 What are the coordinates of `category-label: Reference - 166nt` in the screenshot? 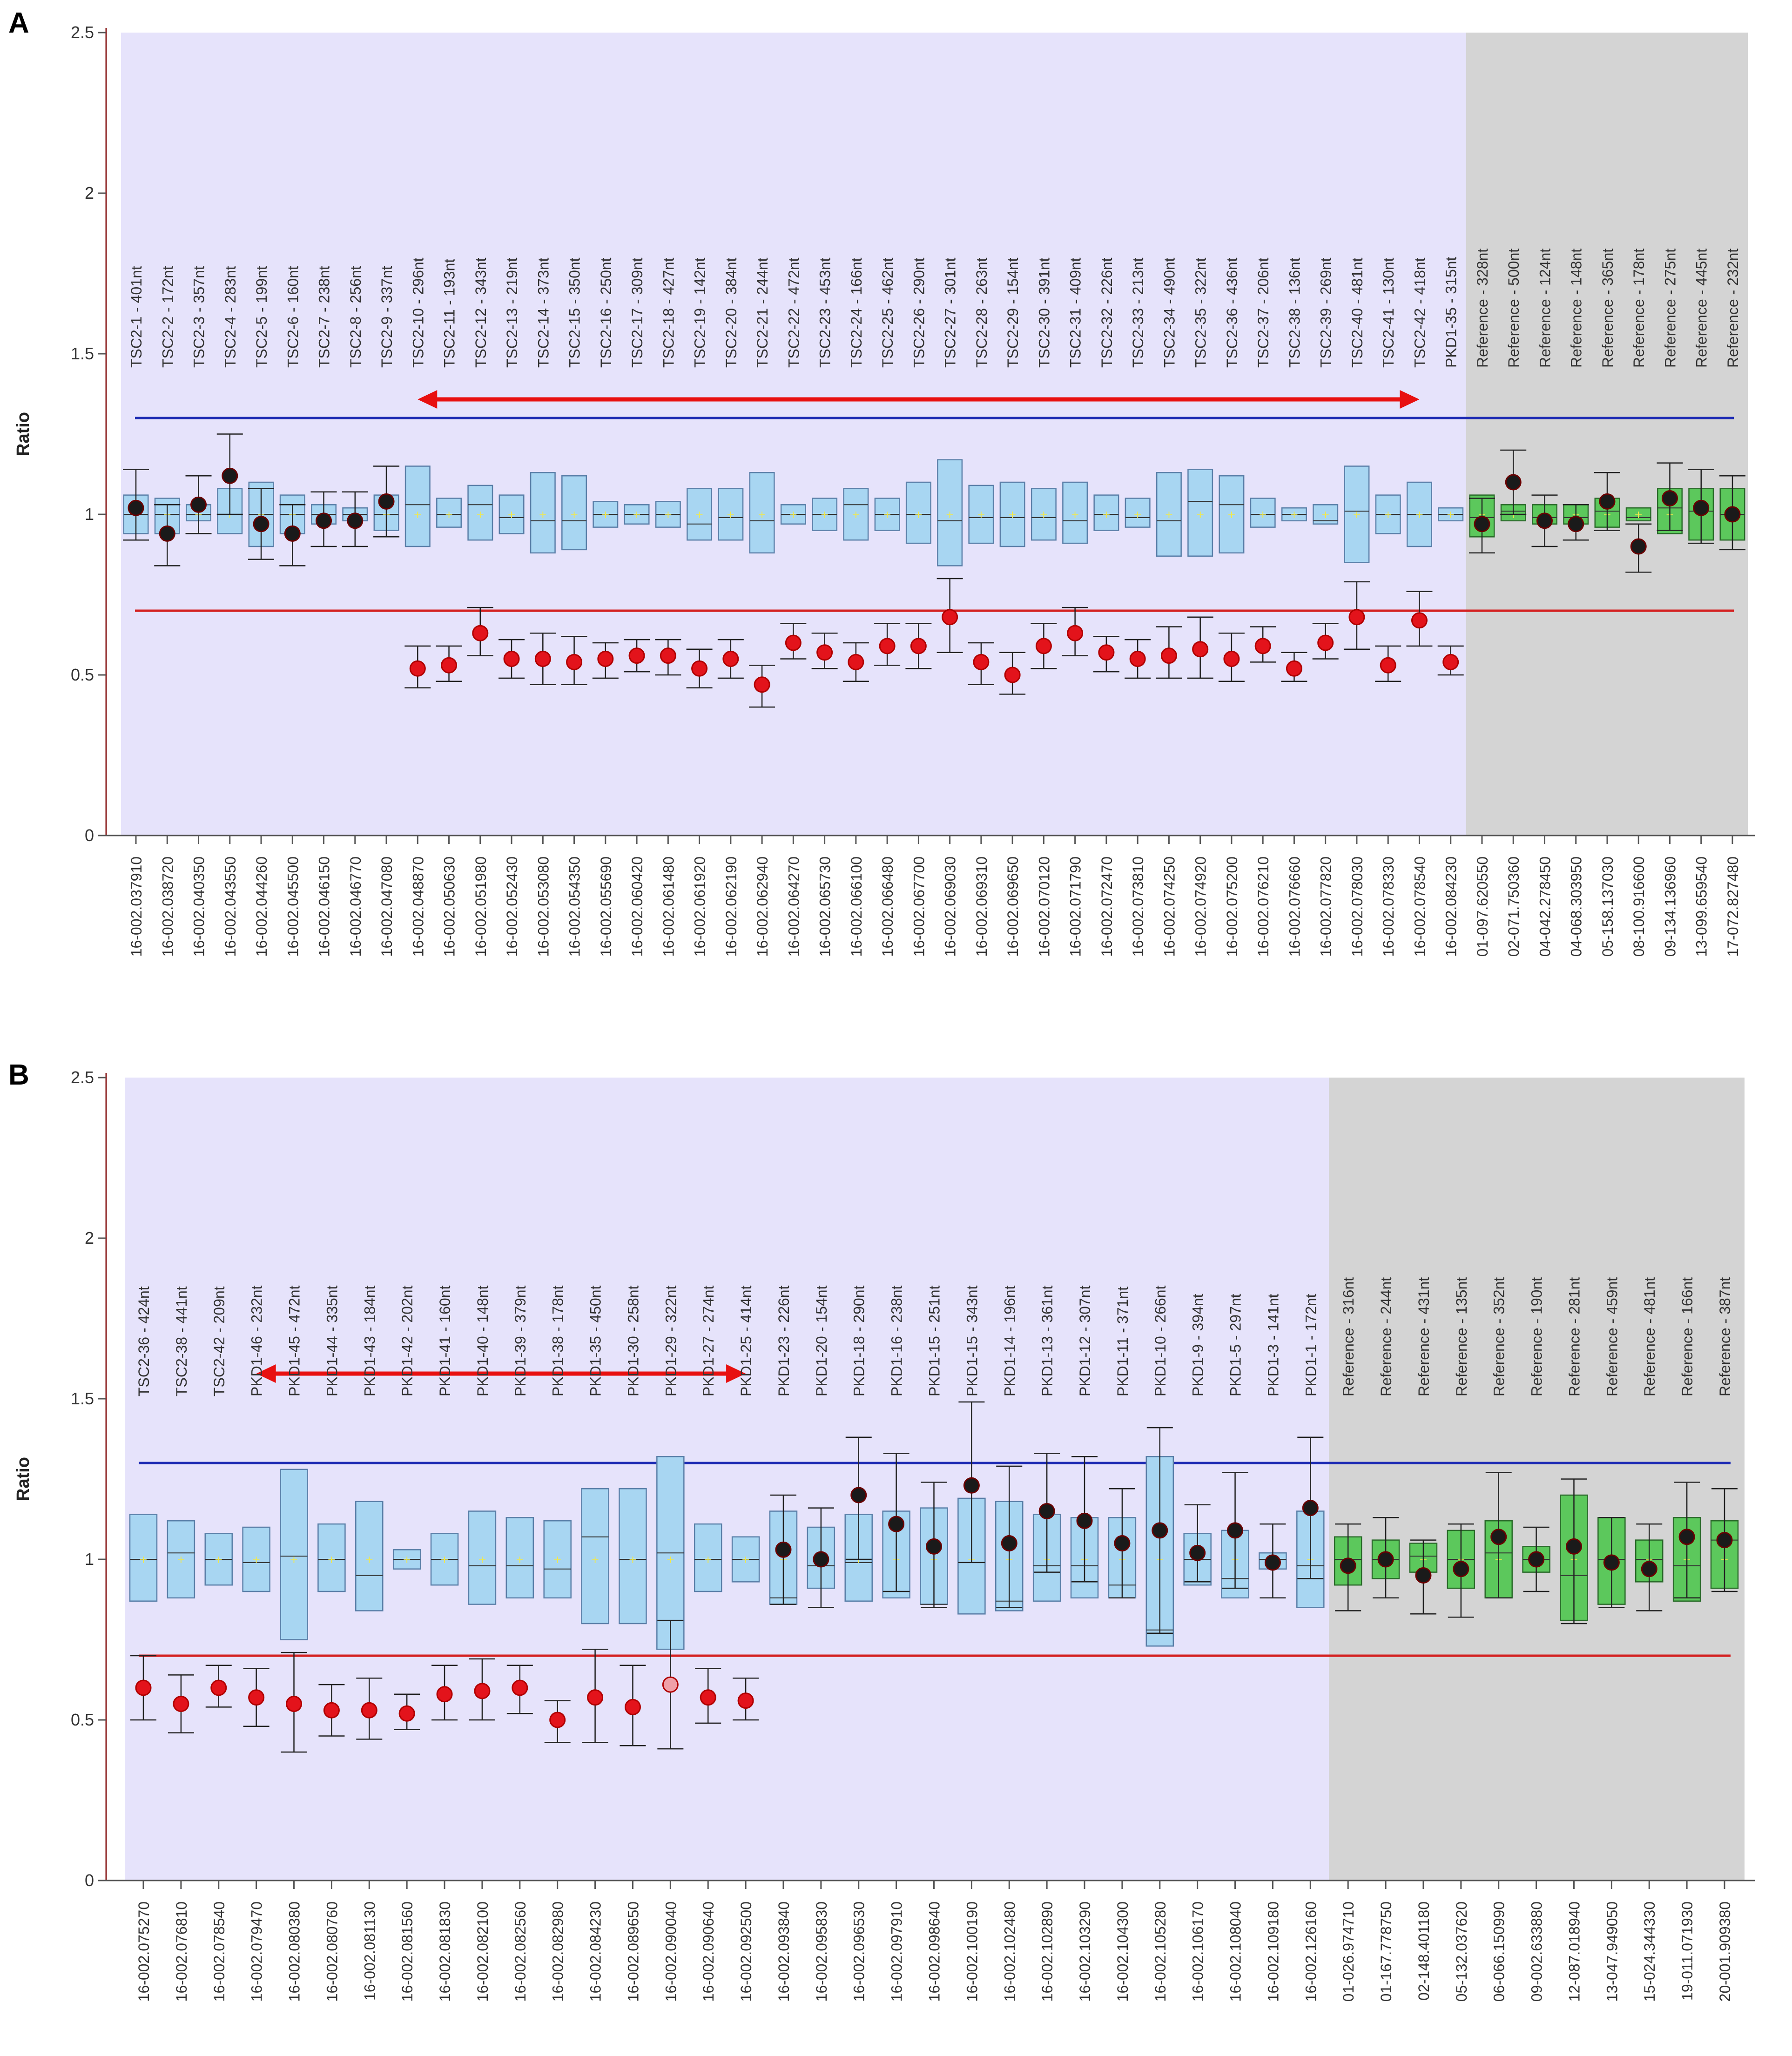 It's located at (1687, 1336).